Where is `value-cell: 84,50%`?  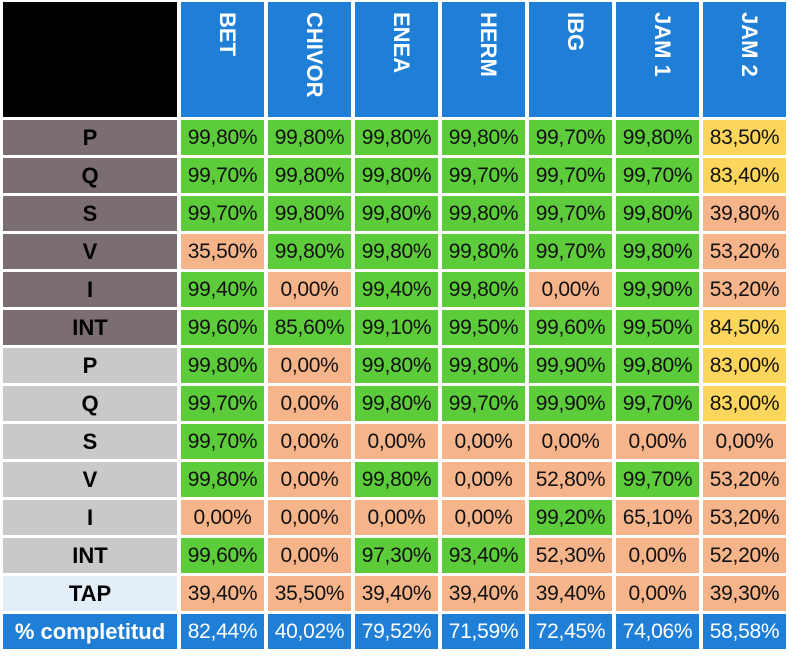
value-cell: 84,50% is located at coordinates (744, 327).